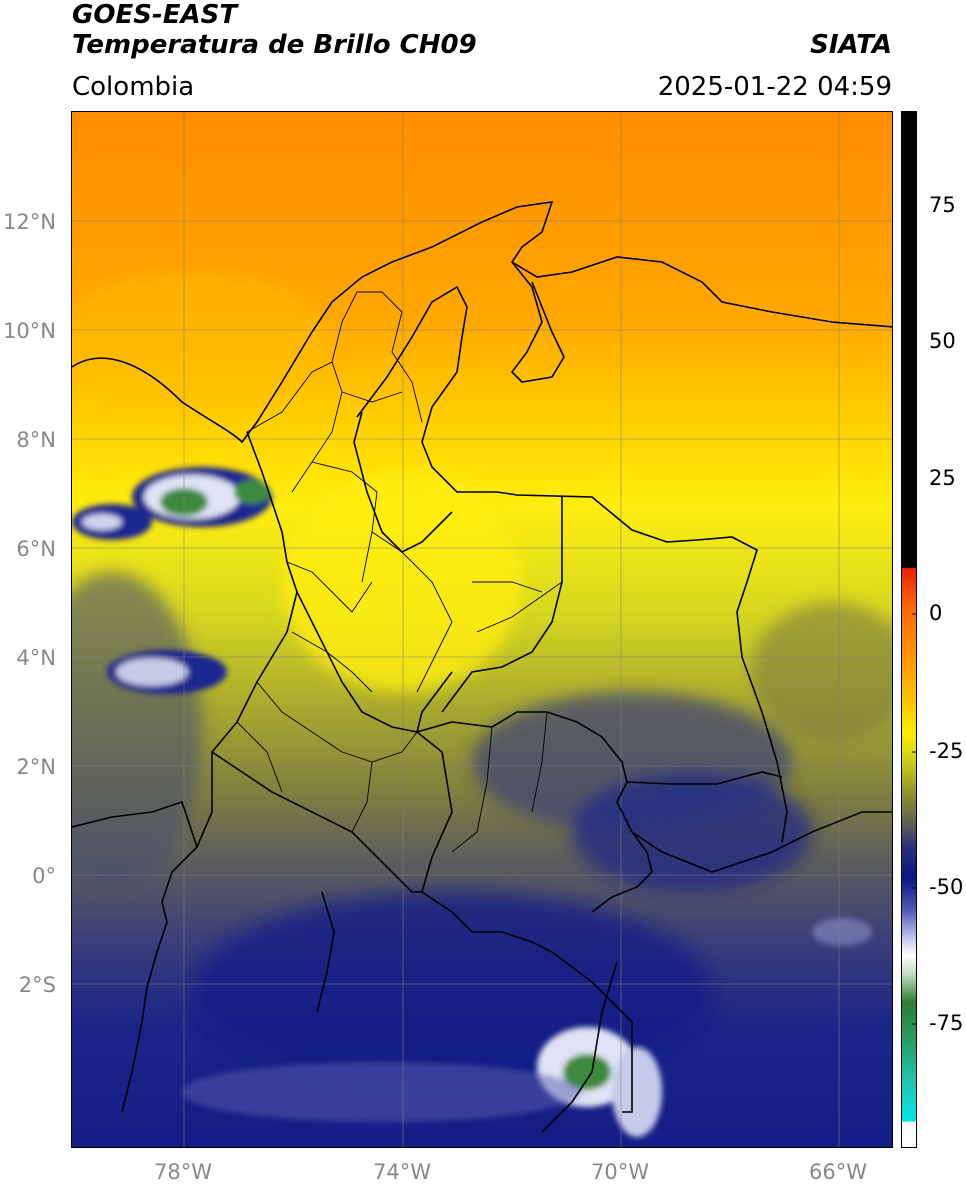 This screenshot has width=966, height=1190. Describe the element at coordinates (155, 15) in the screenshot. I see `satellite-title: GOES-EAST` at that location.